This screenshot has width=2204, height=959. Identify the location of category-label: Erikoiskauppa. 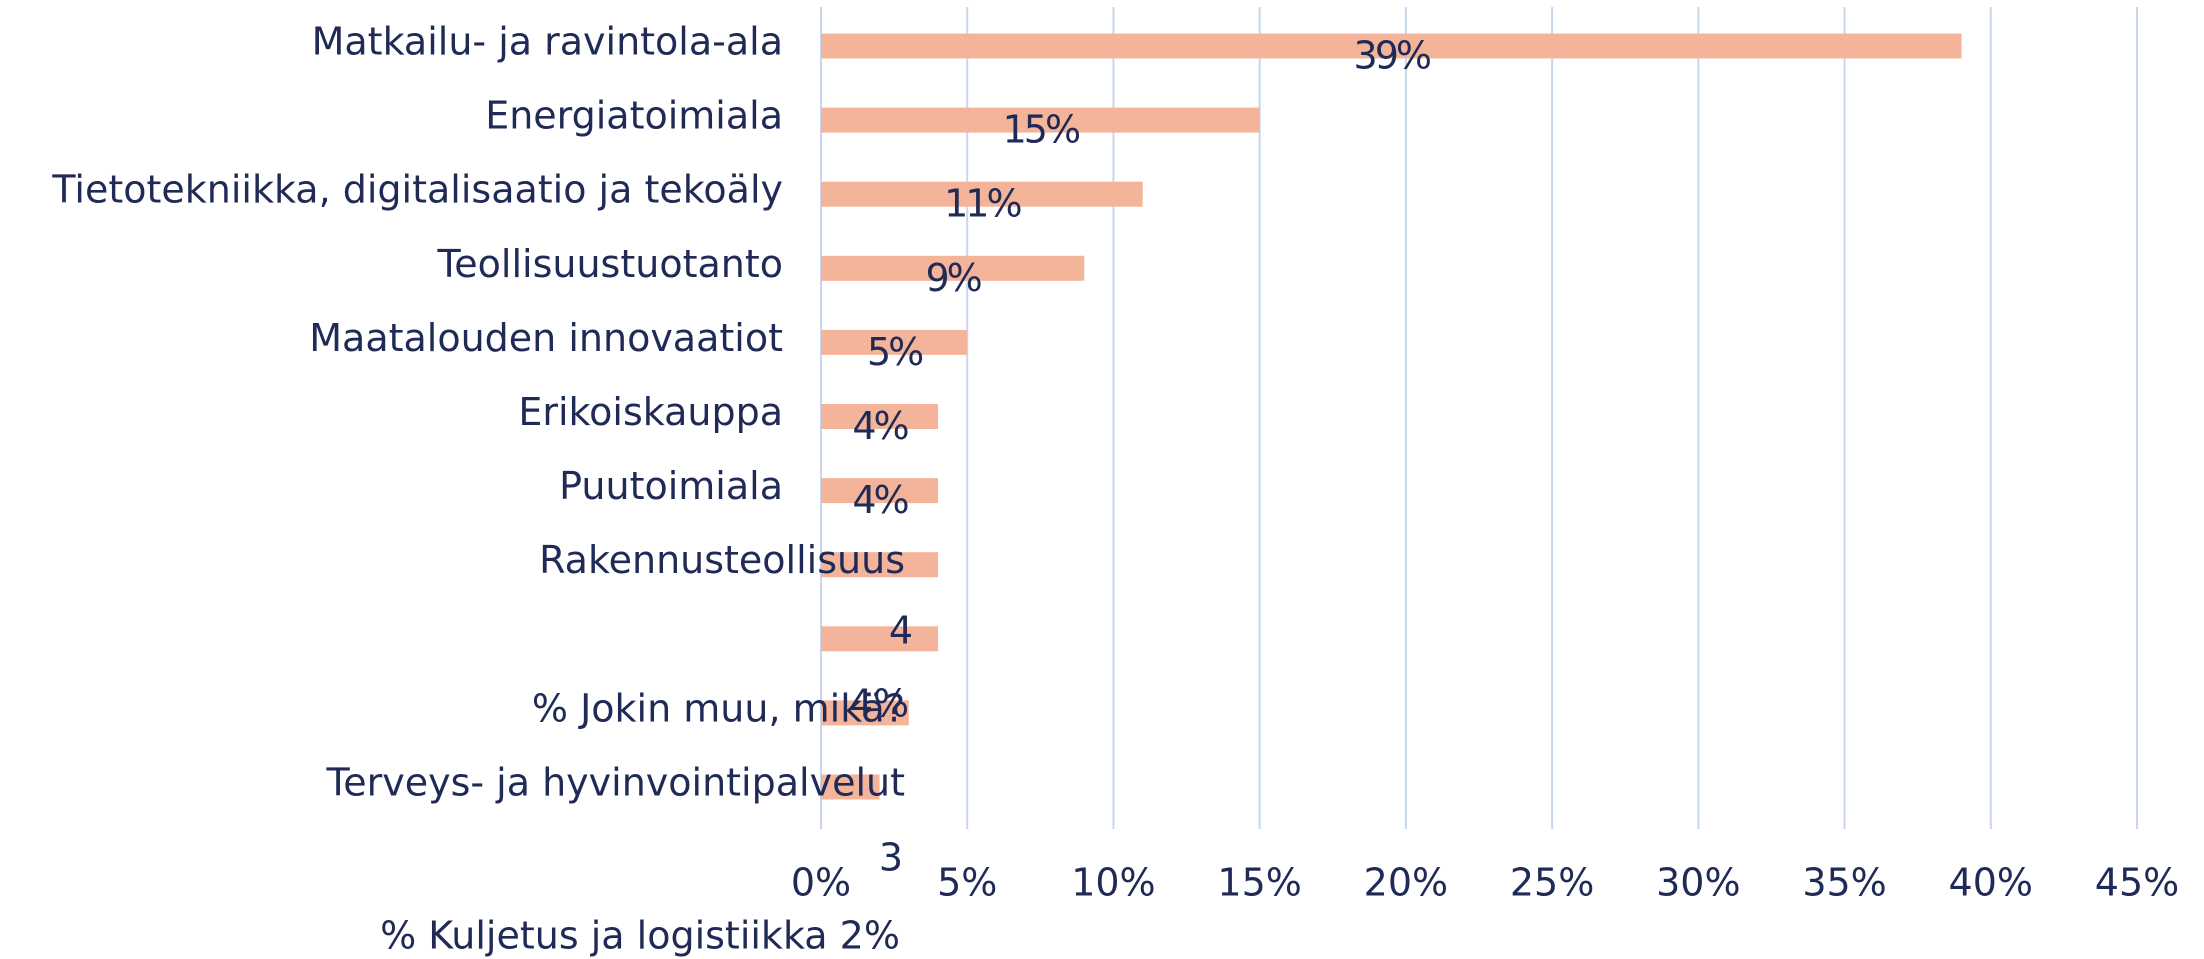
(650, 412).